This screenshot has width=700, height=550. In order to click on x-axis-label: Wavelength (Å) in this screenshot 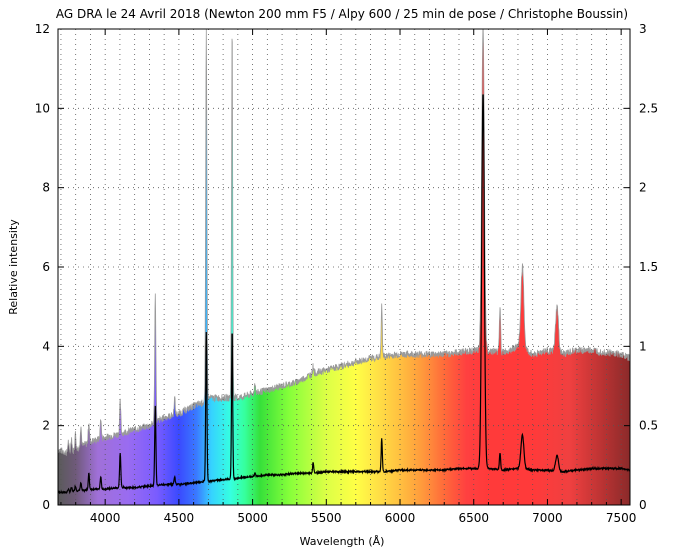, I will do `click(342, 541)`.